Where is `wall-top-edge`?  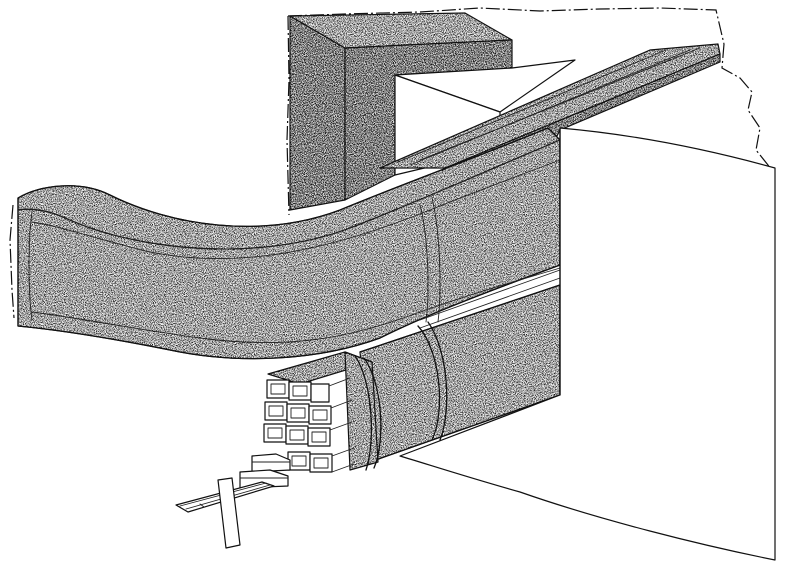 wall-top-edge is located at coordinates (506, 26).